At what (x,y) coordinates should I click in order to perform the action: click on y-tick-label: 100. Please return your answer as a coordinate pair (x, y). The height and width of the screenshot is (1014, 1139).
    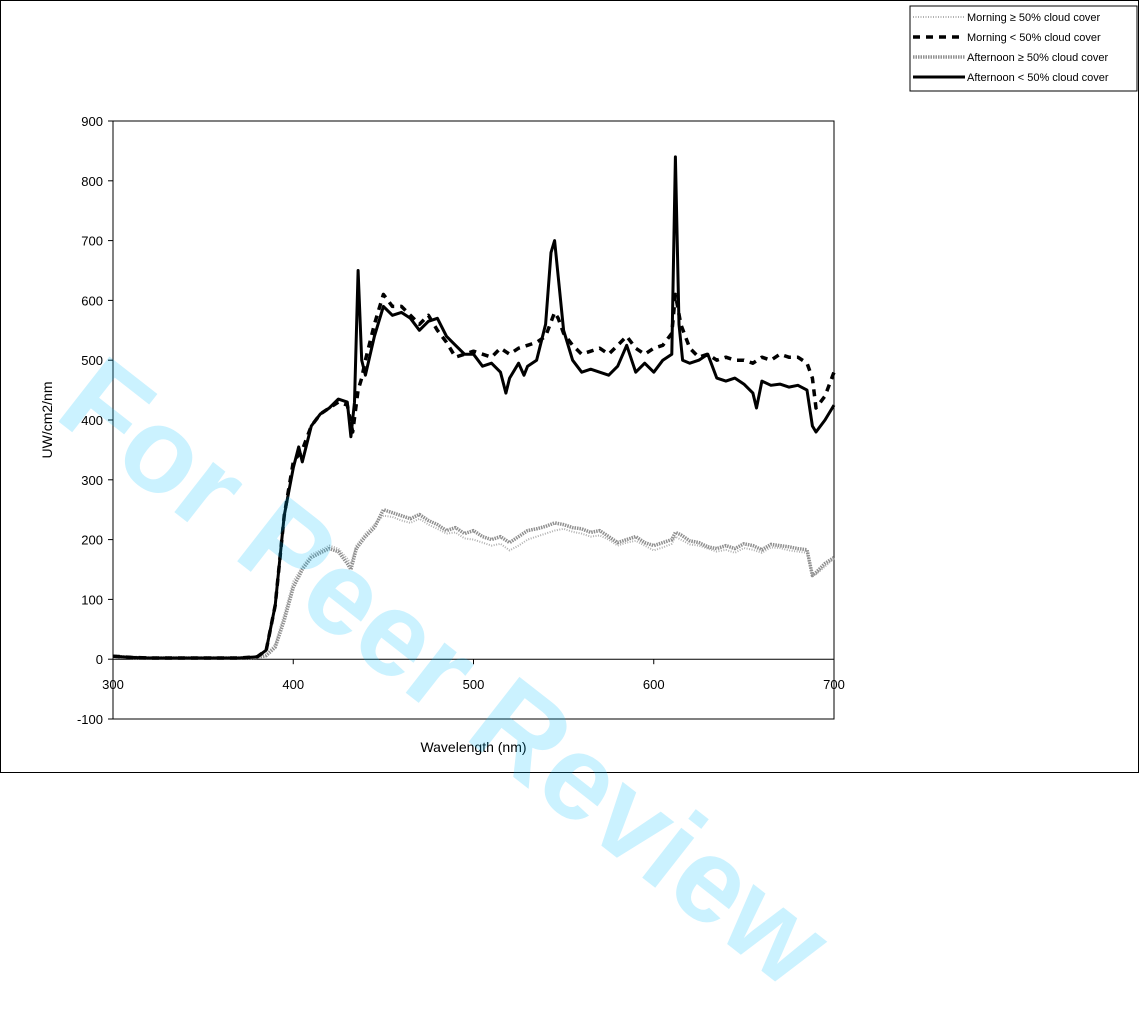
    Looking at the image, I should click on (92, 599).